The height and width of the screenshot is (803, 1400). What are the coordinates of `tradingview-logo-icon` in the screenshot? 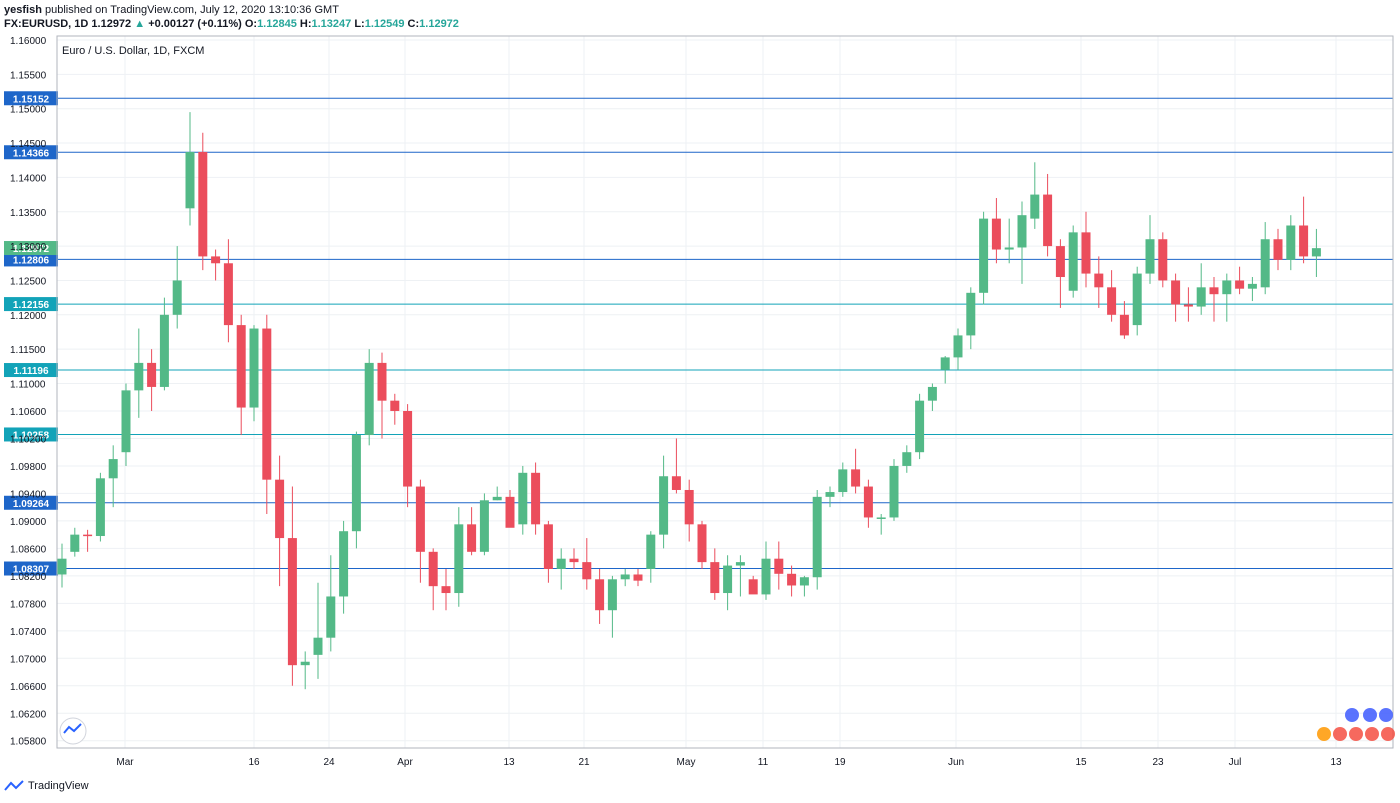 It's located at (14, 786).